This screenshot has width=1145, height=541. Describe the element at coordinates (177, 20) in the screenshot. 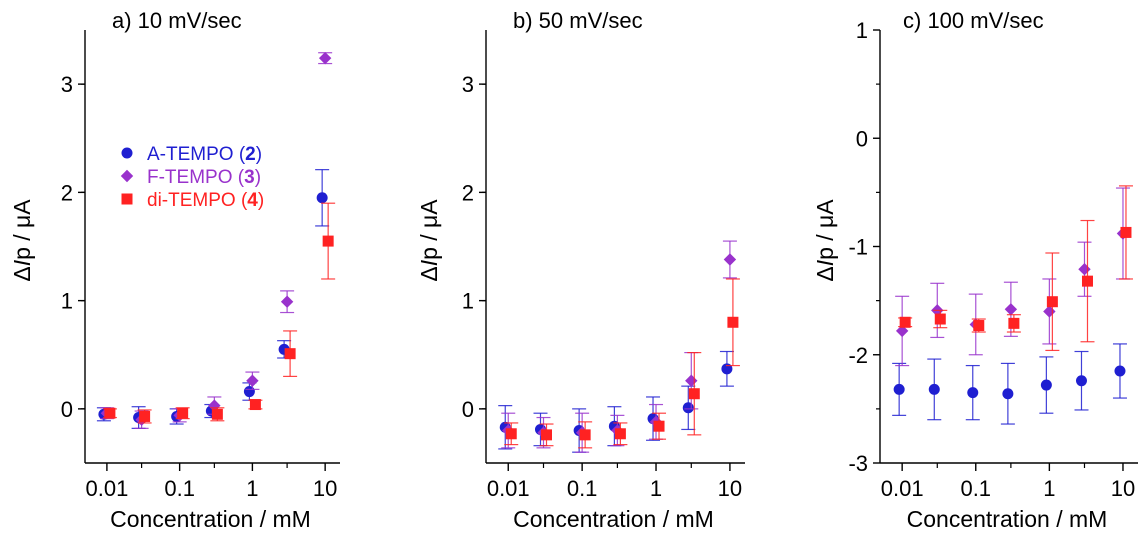

I see `chart-title: a) 10 mV/sec` at that location.